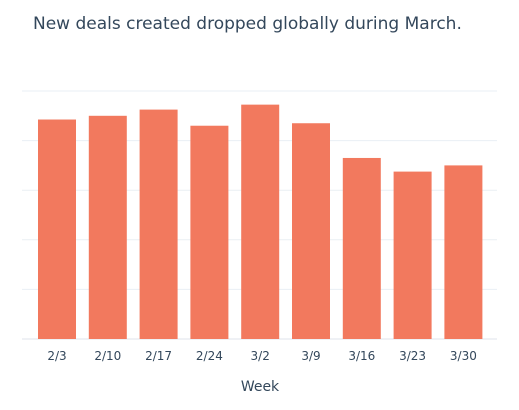  I want to click on x-tick-label: 3/9, so click(310, 356).